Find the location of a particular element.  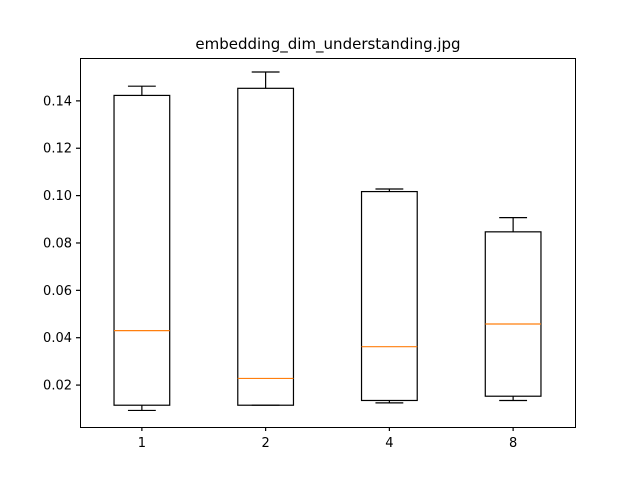

x-tick-label: 8 is located at coordinates (513, 443).